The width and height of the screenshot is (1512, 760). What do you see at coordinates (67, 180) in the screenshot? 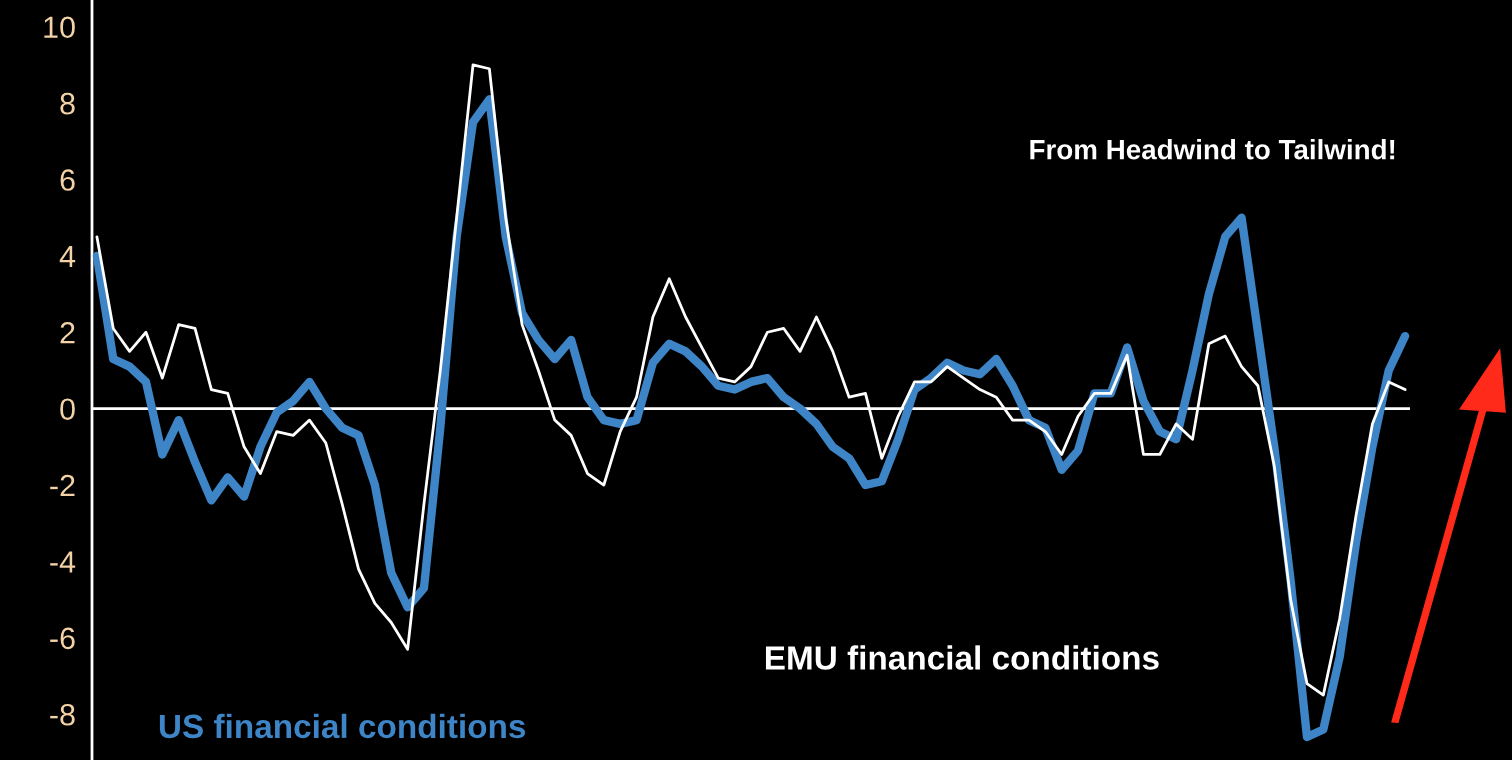
I see `y-tick-label: 6` at bounding box center [67, 180].